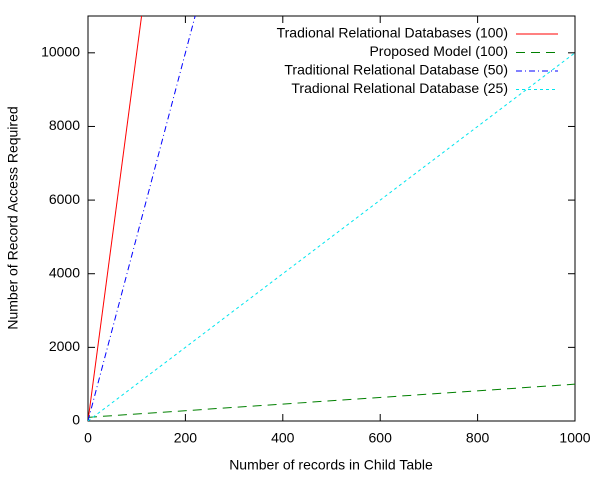  What do you see at coordinates (64, 272) in the screenshot?
I see `y-tick-label: 4000` at bounding box center [64, 272].